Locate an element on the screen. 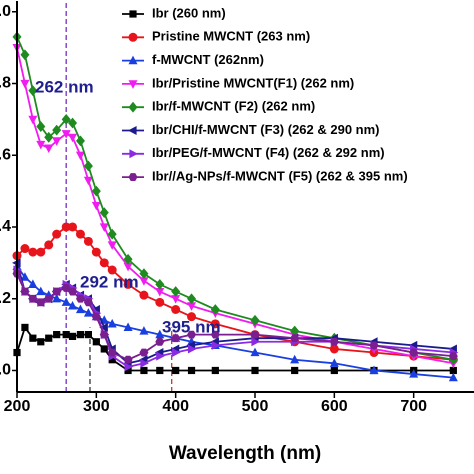  legend-label: Ibr/f-MWCNT (F2) (262 nm) is located at coordinates (233, 106).